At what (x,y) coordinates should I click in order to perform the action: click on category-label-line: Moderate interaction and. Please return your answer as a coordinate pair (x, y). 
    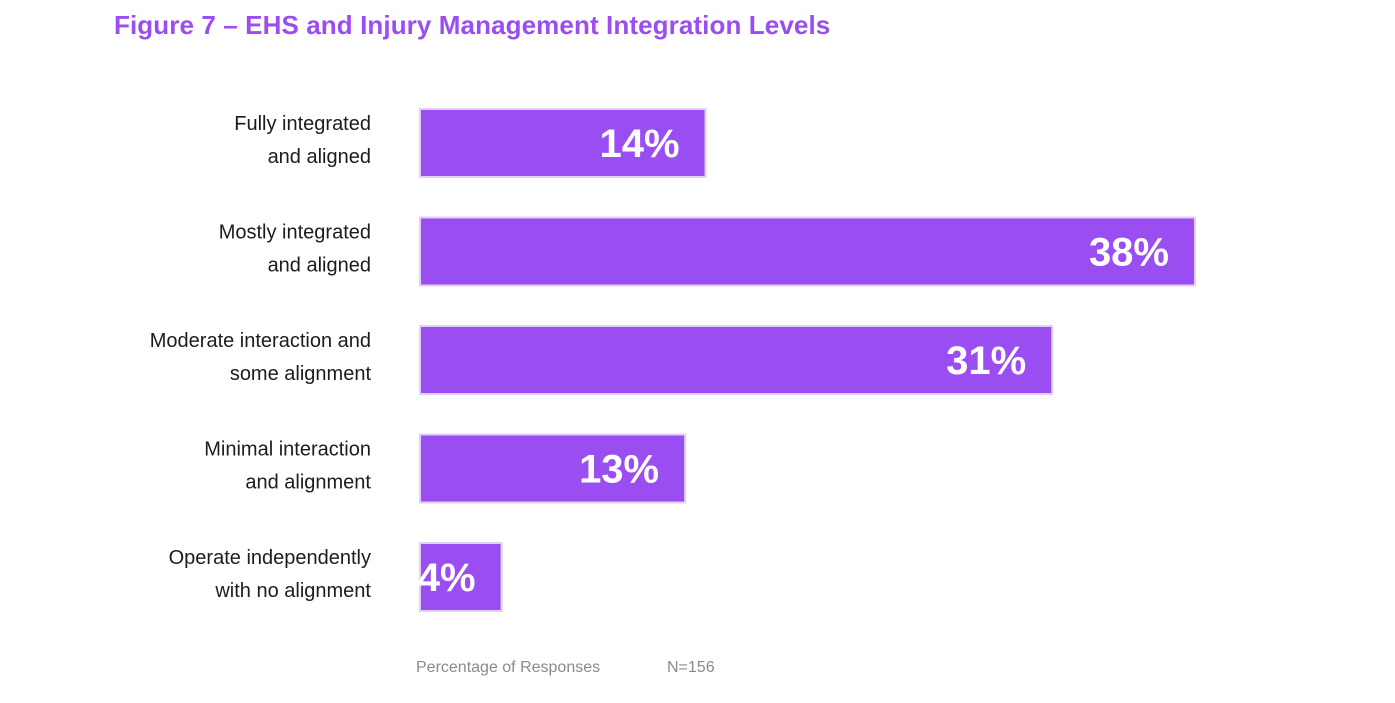
    Looking at the image, I should click on (260, 341).